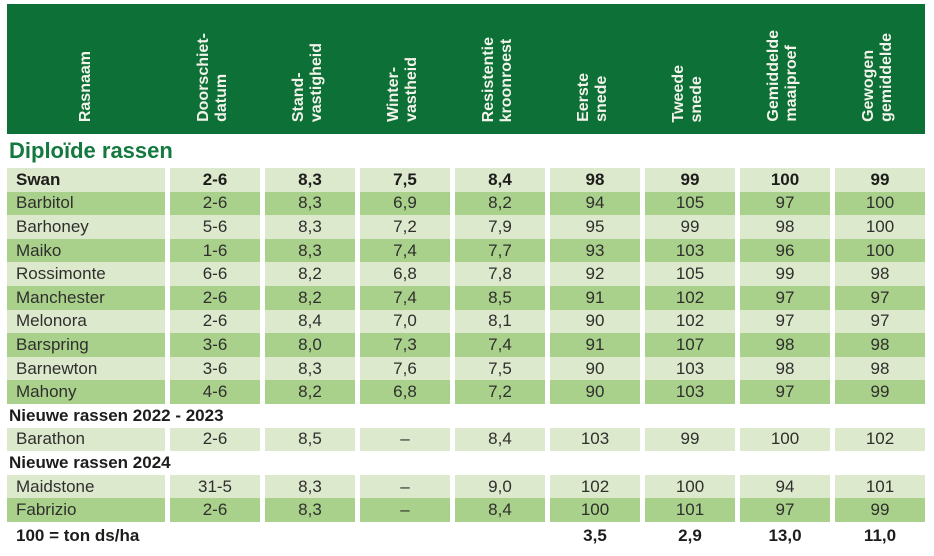 The width and height of the screenshot is (934, 556). I want to click on column-header-label: Rasnaam, so click(86, 86).